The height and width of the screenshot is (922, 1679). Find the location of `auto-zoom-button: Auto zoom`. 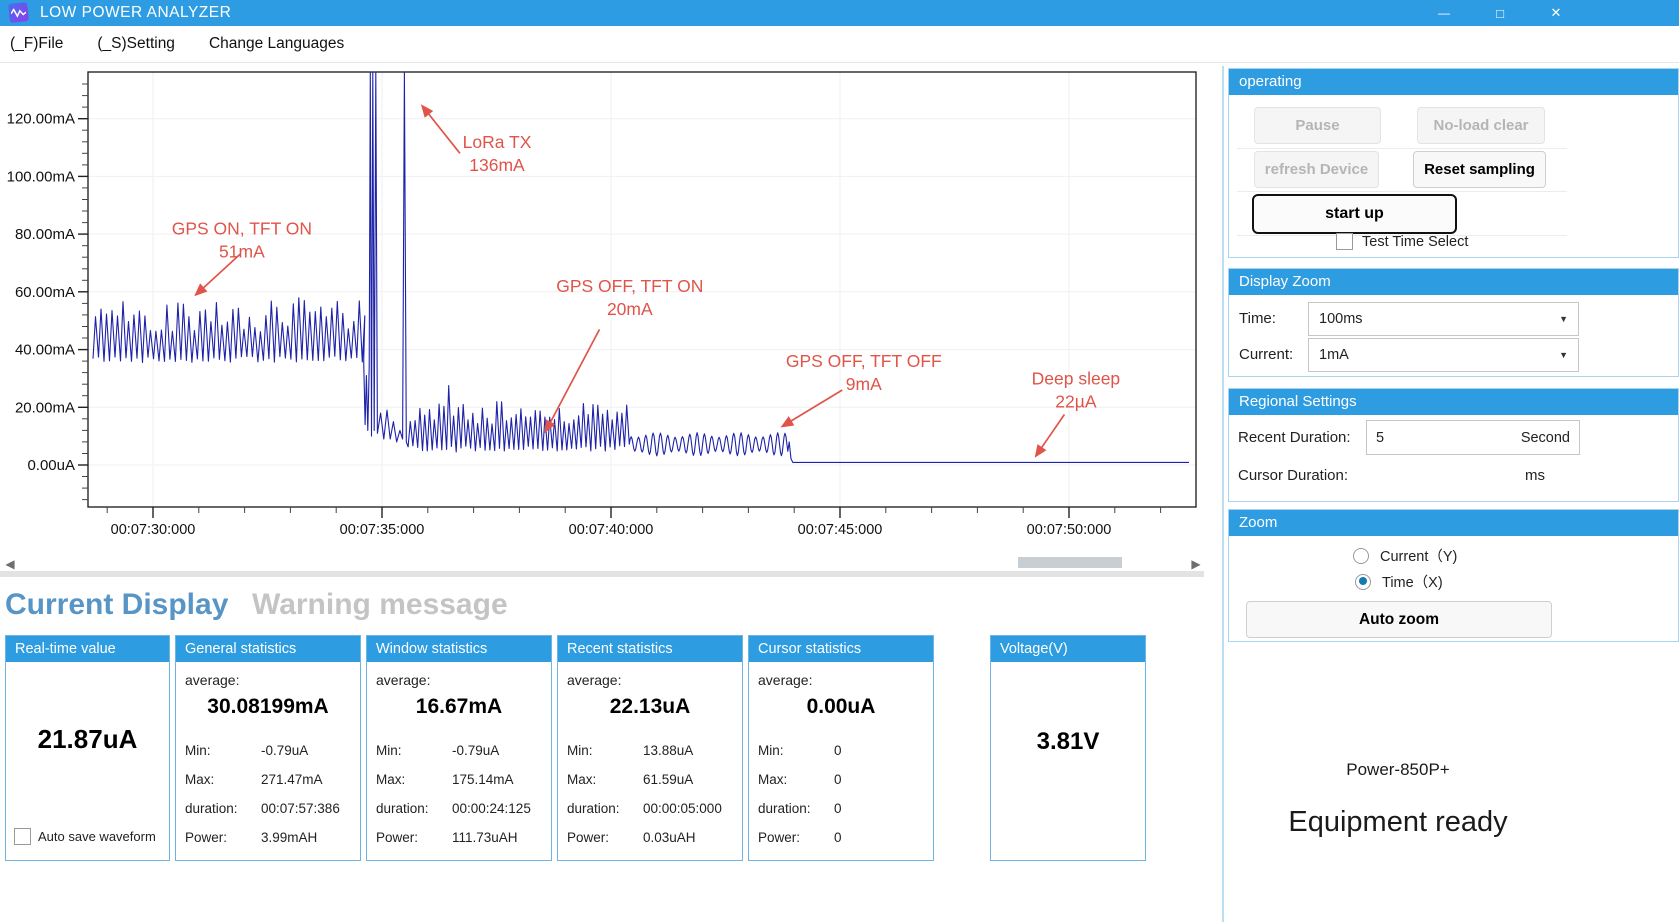

auto-zoom-button: Auto zoom is located at coordinates (1399, 619).